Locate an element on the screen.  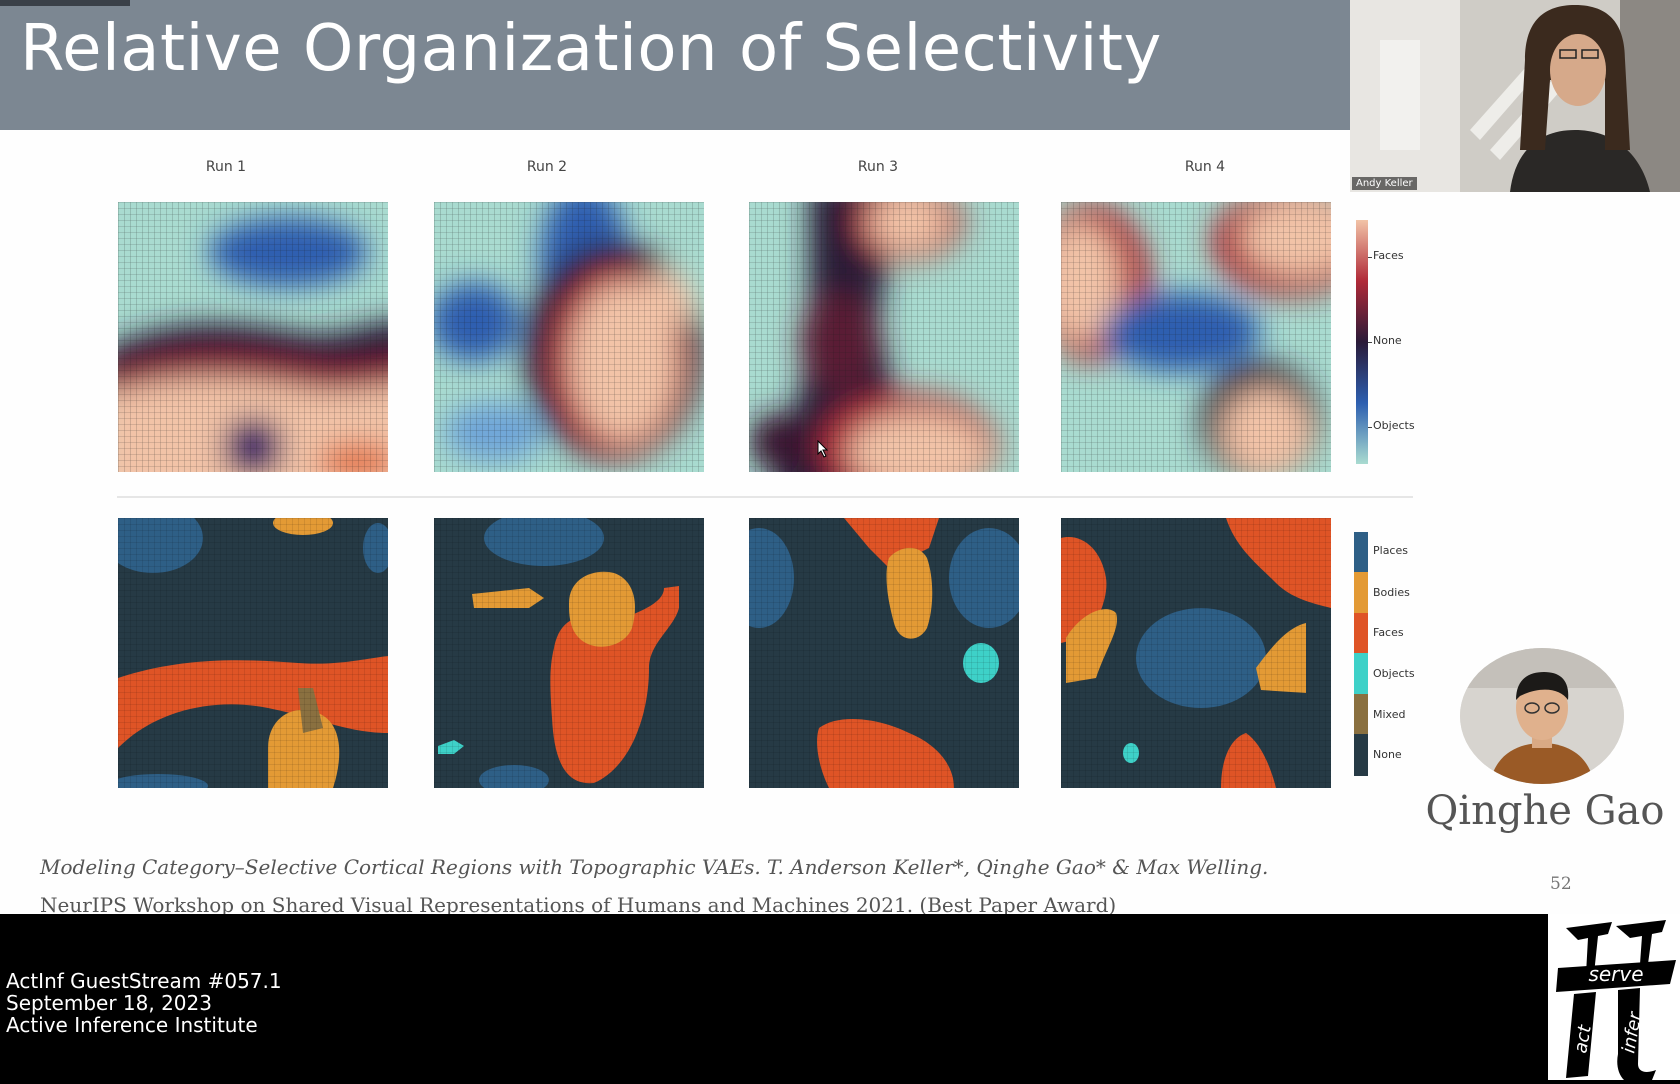
run-label-4: Run 4 is located at coordinates (1205, 167).